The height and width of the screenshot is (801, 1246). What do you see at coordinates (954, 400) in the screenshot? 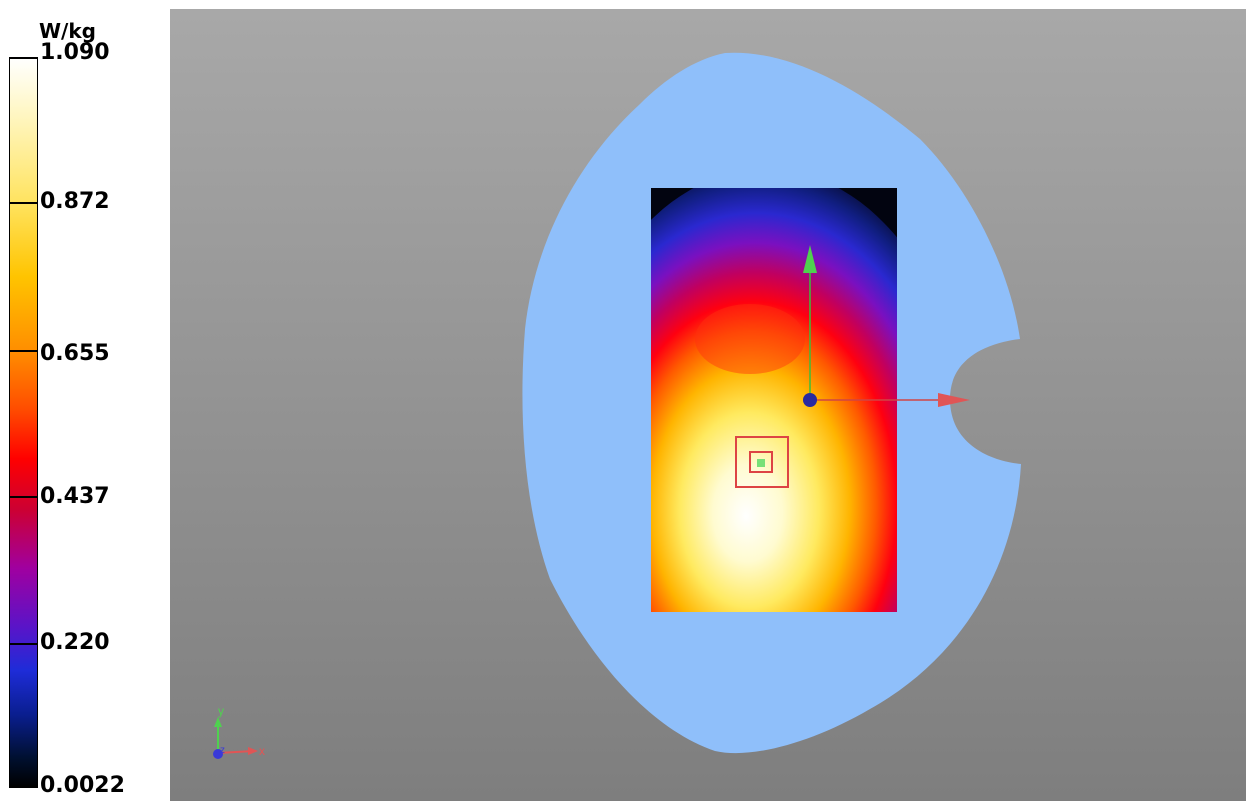
I see `x-axis-arrowhead` at bounding box center [954, 400].